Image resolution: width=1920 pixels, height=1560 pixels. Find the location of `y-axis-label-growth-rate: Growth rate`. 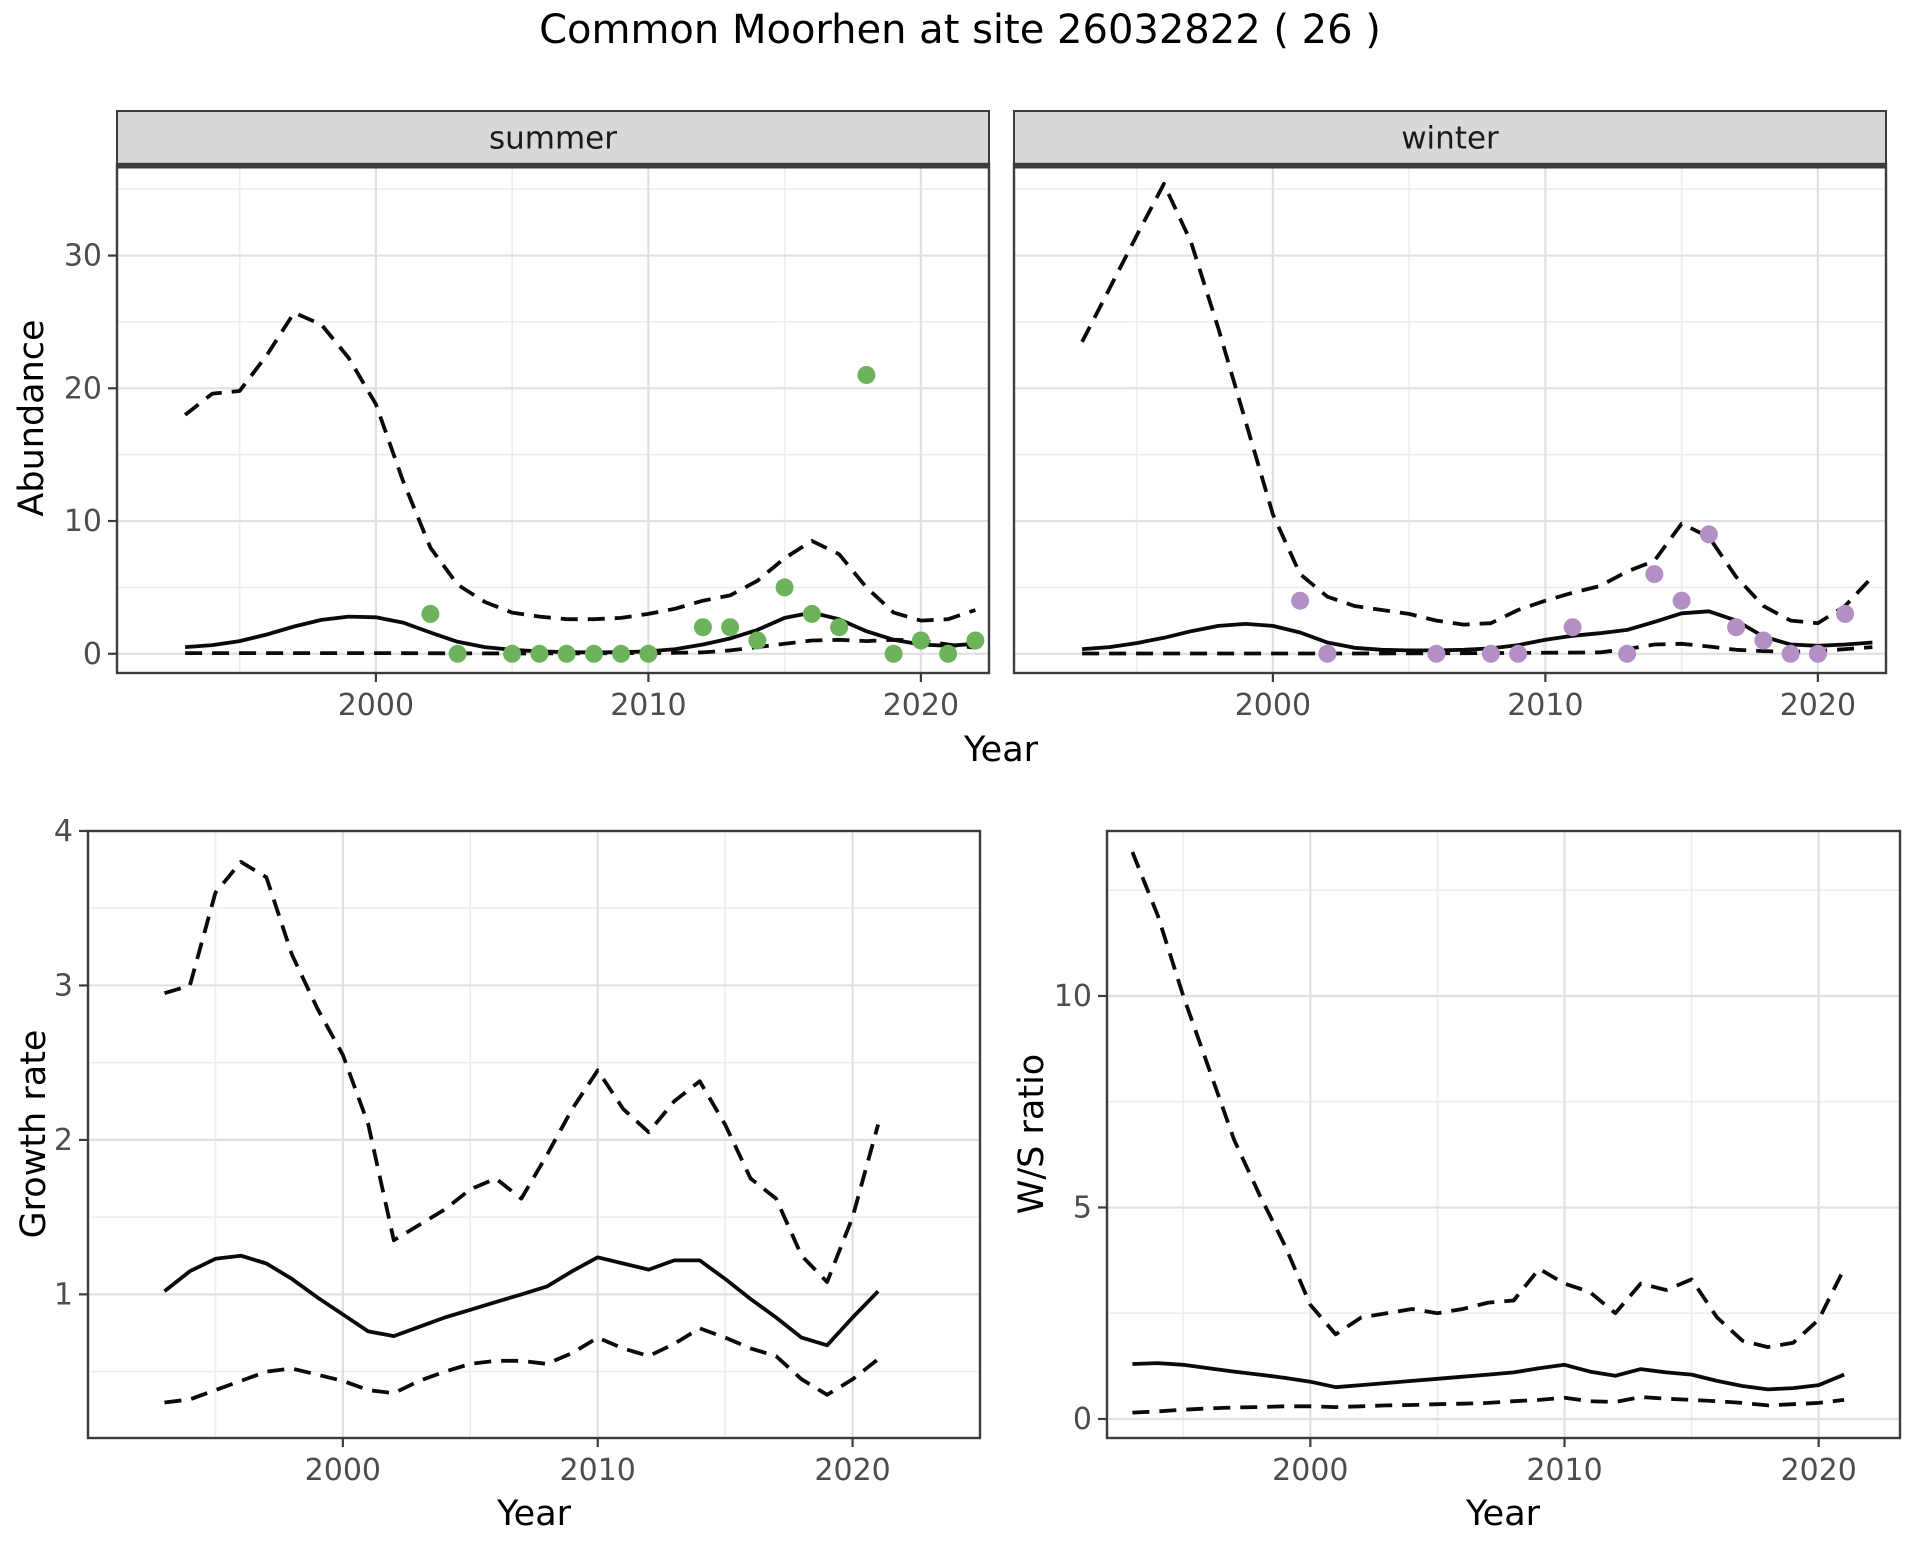

y-axis-label-growth-rate: Growth rate is located at coordinates (34, 1134).